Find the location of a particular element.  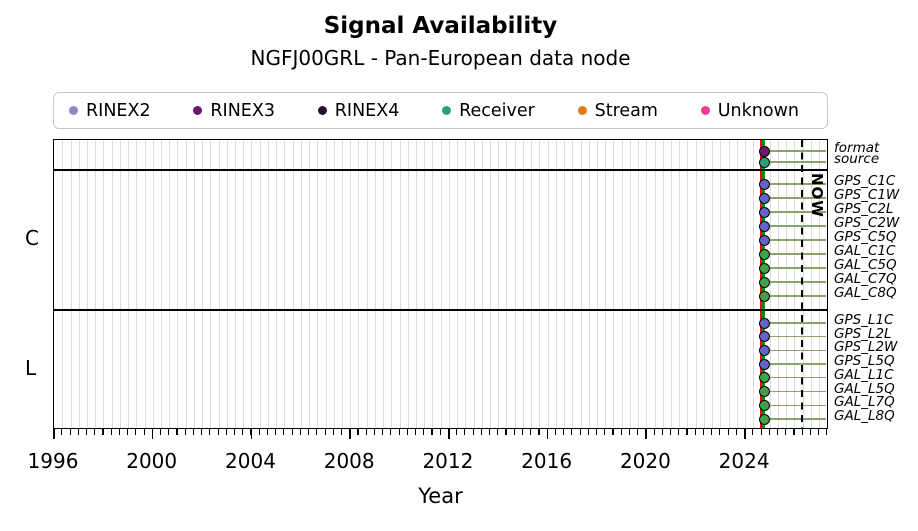

row-label-GPS_L5Q: GPS_L5Q is located at coordinates (864, 361).